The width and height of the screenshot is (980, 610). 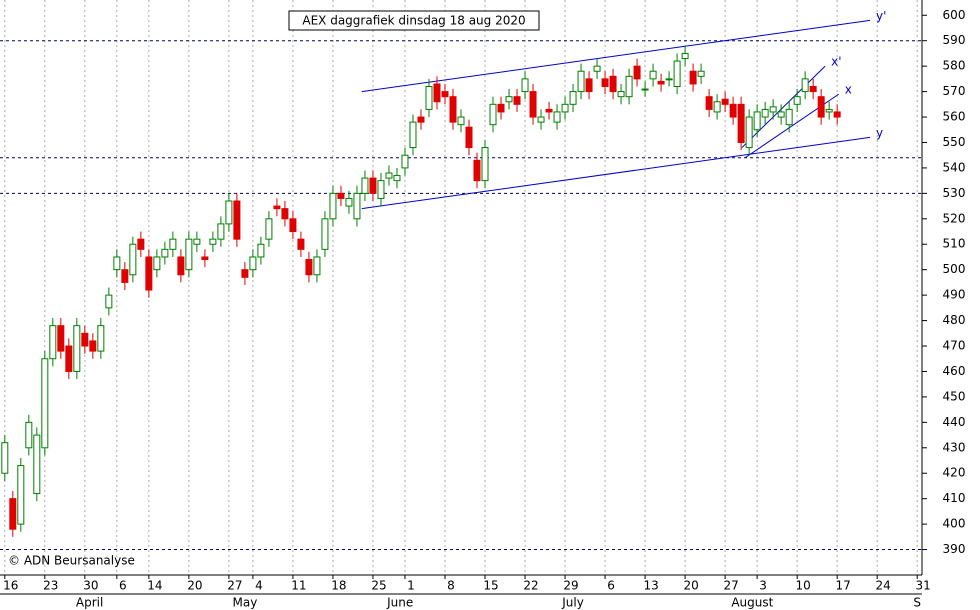 What do you see at coordinates (954, 549) in the screenshot?
I see `y-tick-label: 390` at bounding box center [954, 549].